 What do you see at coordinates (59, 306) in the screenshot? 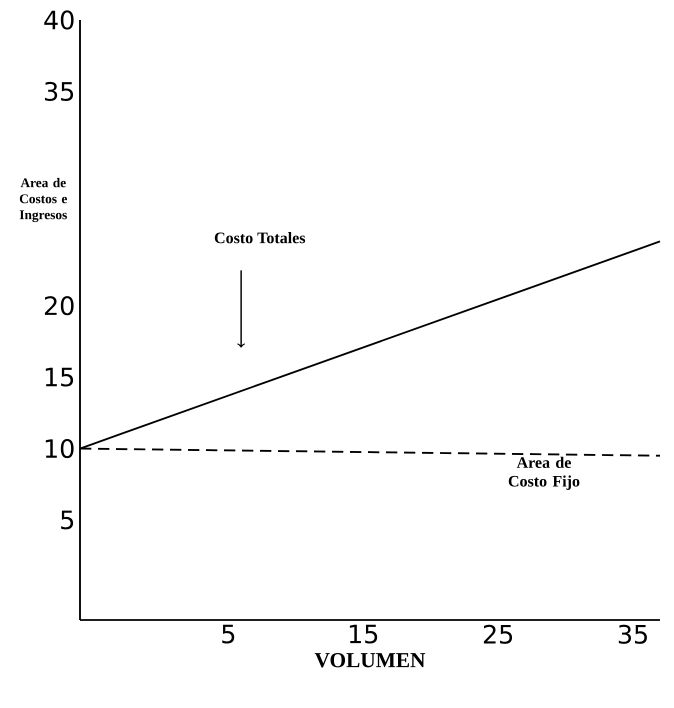
I see `y-tick-label: 20` at bounding box center [59, 306].